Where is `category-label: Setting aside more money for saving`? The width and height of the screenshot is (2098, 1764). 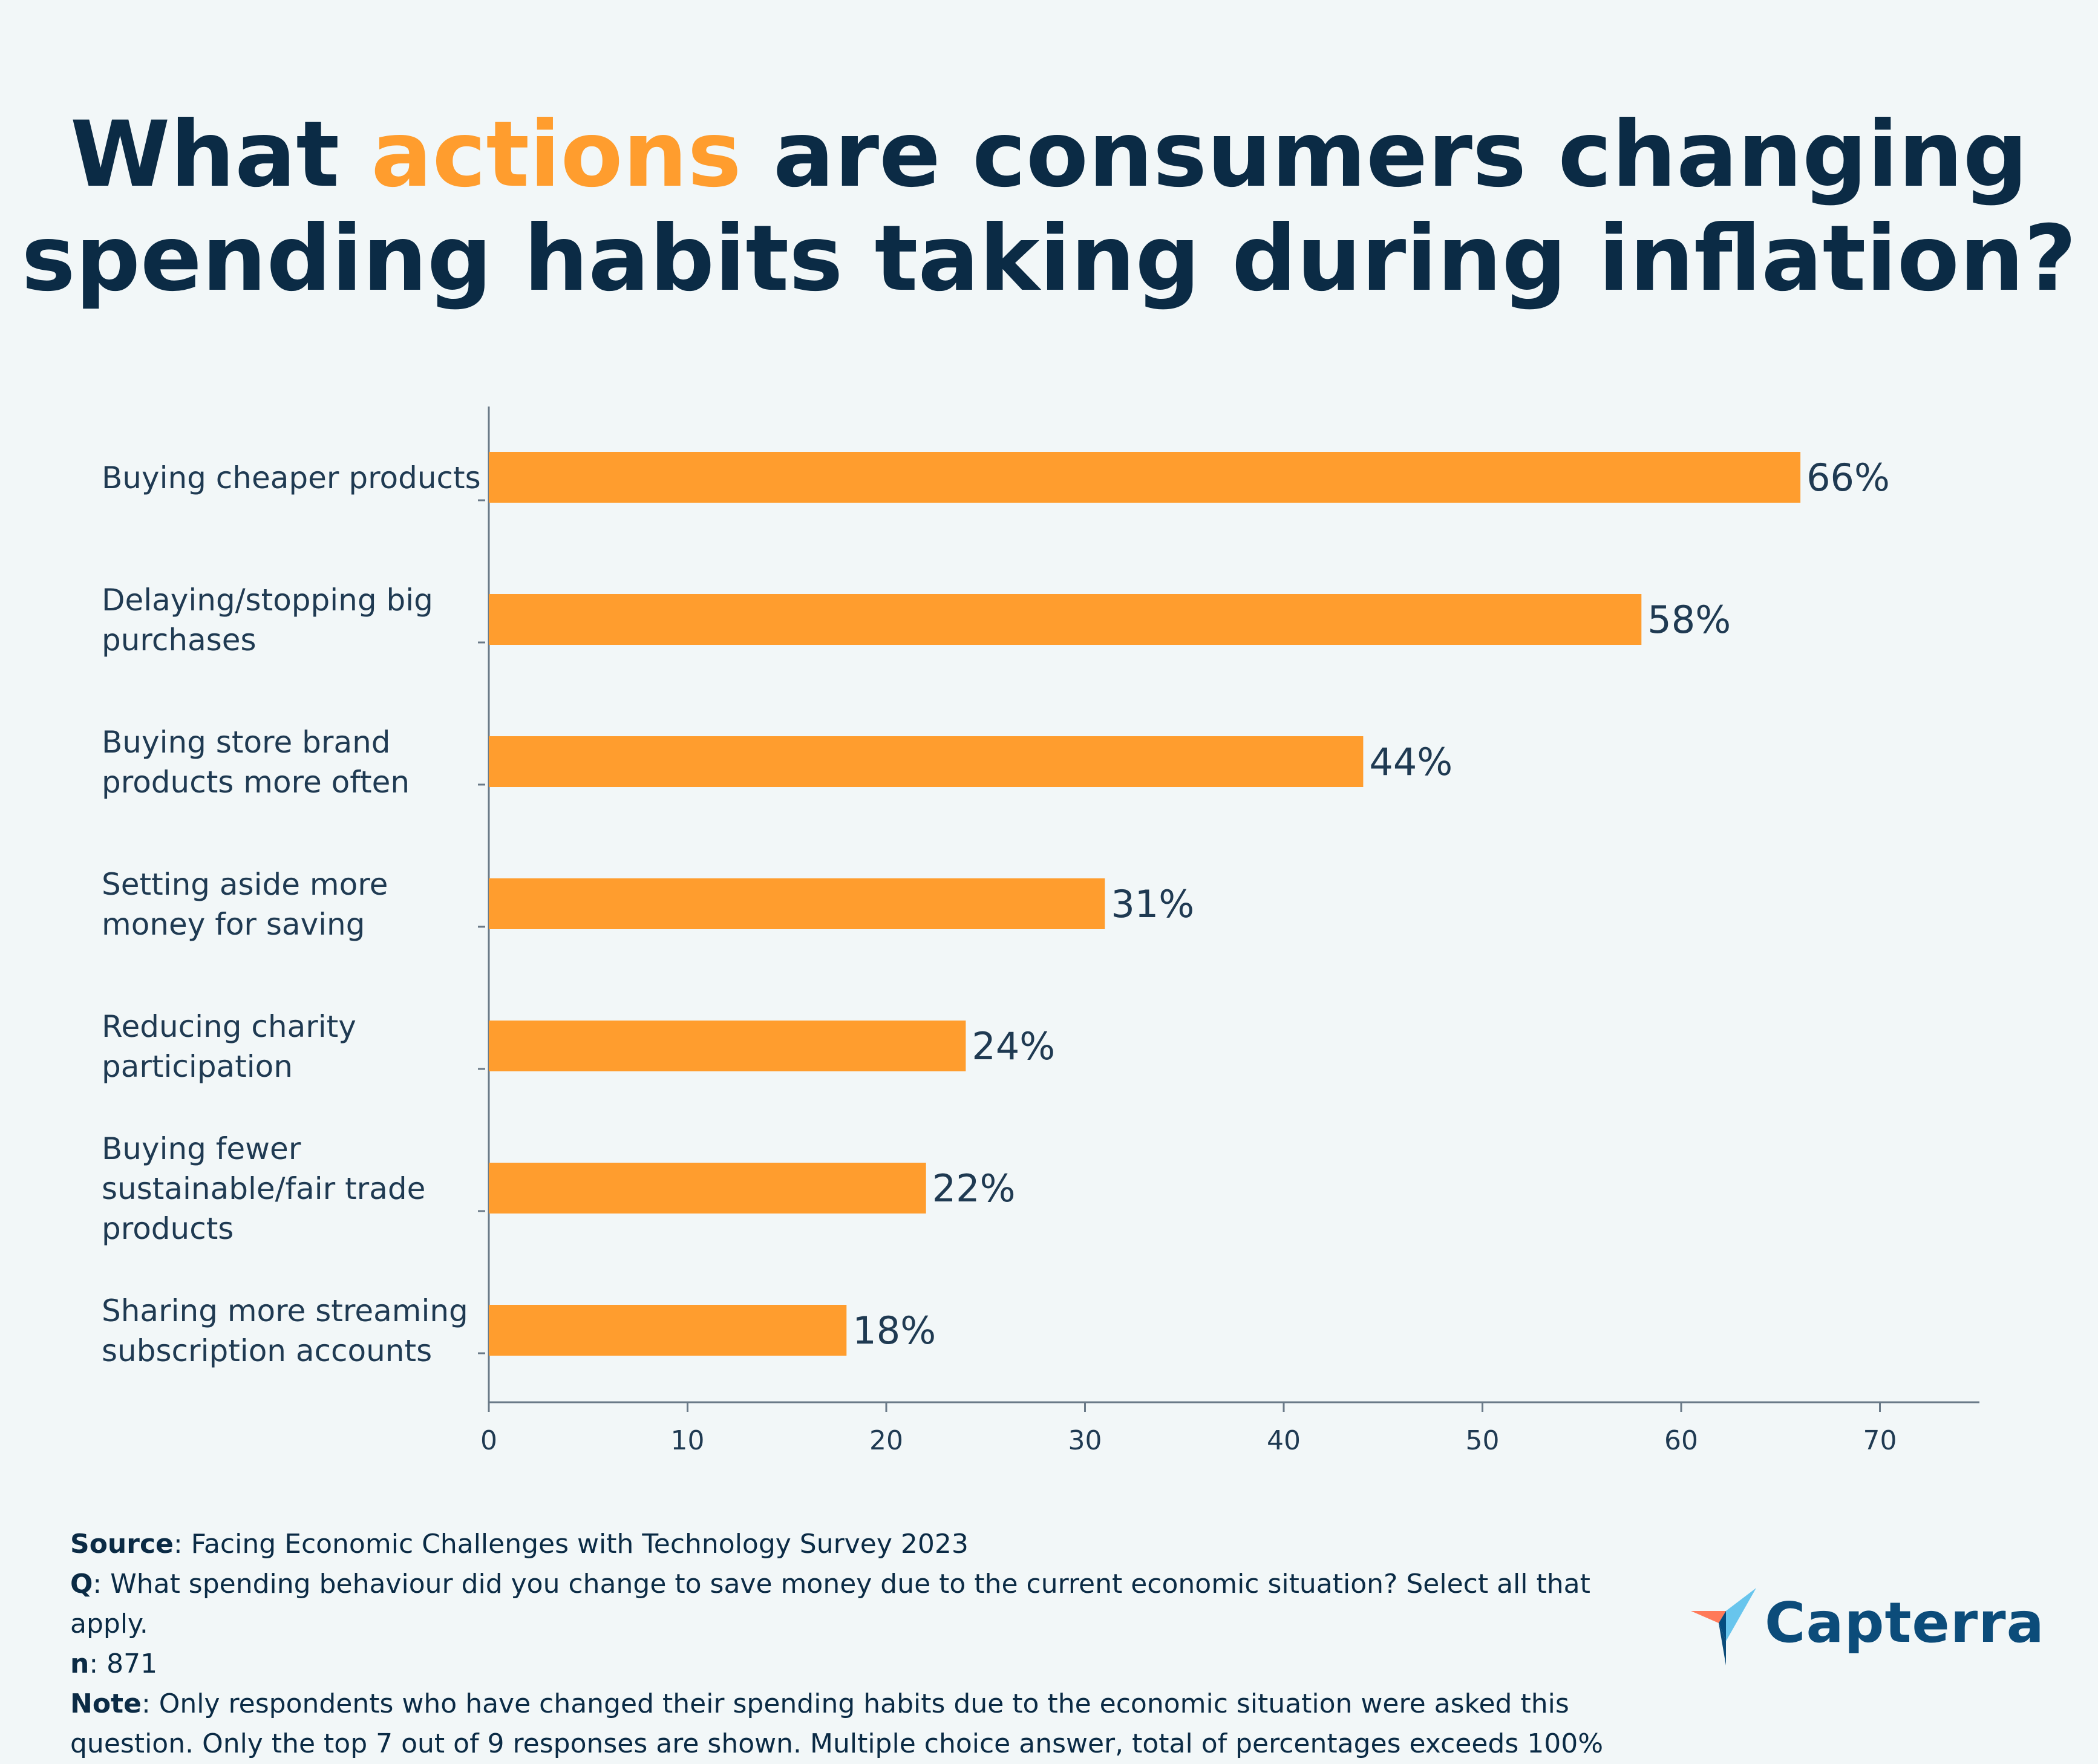 category-label: Setting aside more money for saving is located at coordinates (245, 905).